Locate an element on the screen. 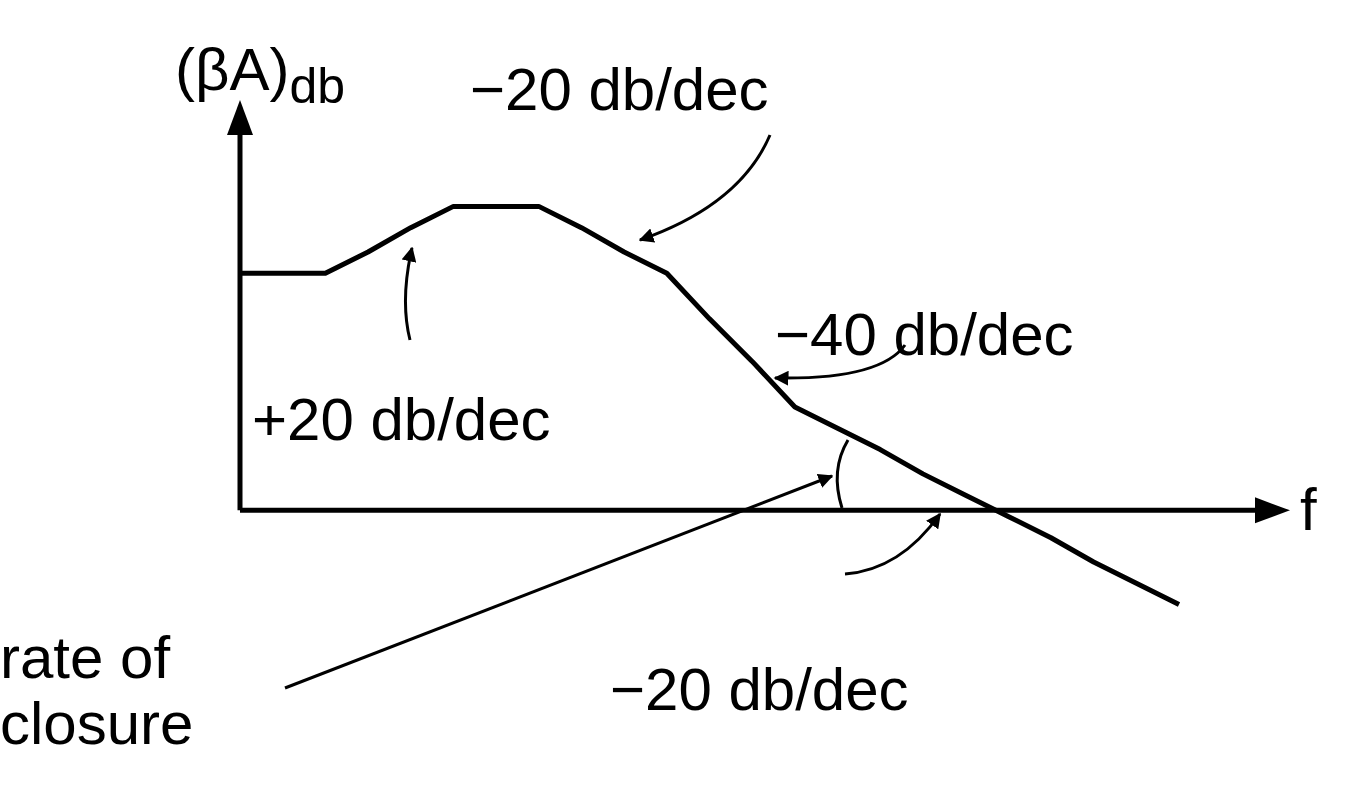  annotation: −40 db/dec is located at coordinates (924, 334).